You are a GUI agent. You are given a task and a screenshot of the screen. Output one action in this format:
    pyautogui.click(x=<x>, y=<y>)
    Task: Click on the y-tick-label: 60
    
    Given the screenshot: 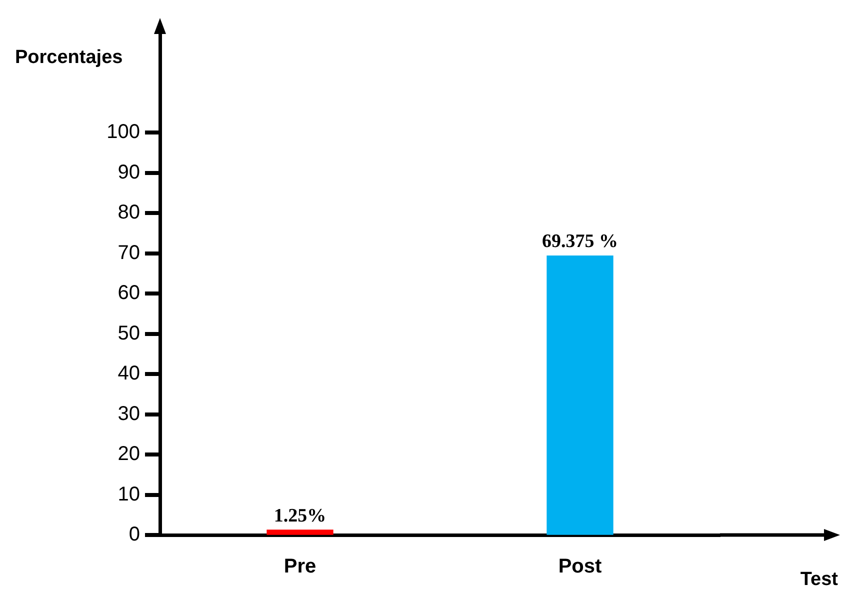 What is the action you would take?
    pyautogui.click(x=129, y=293)
    